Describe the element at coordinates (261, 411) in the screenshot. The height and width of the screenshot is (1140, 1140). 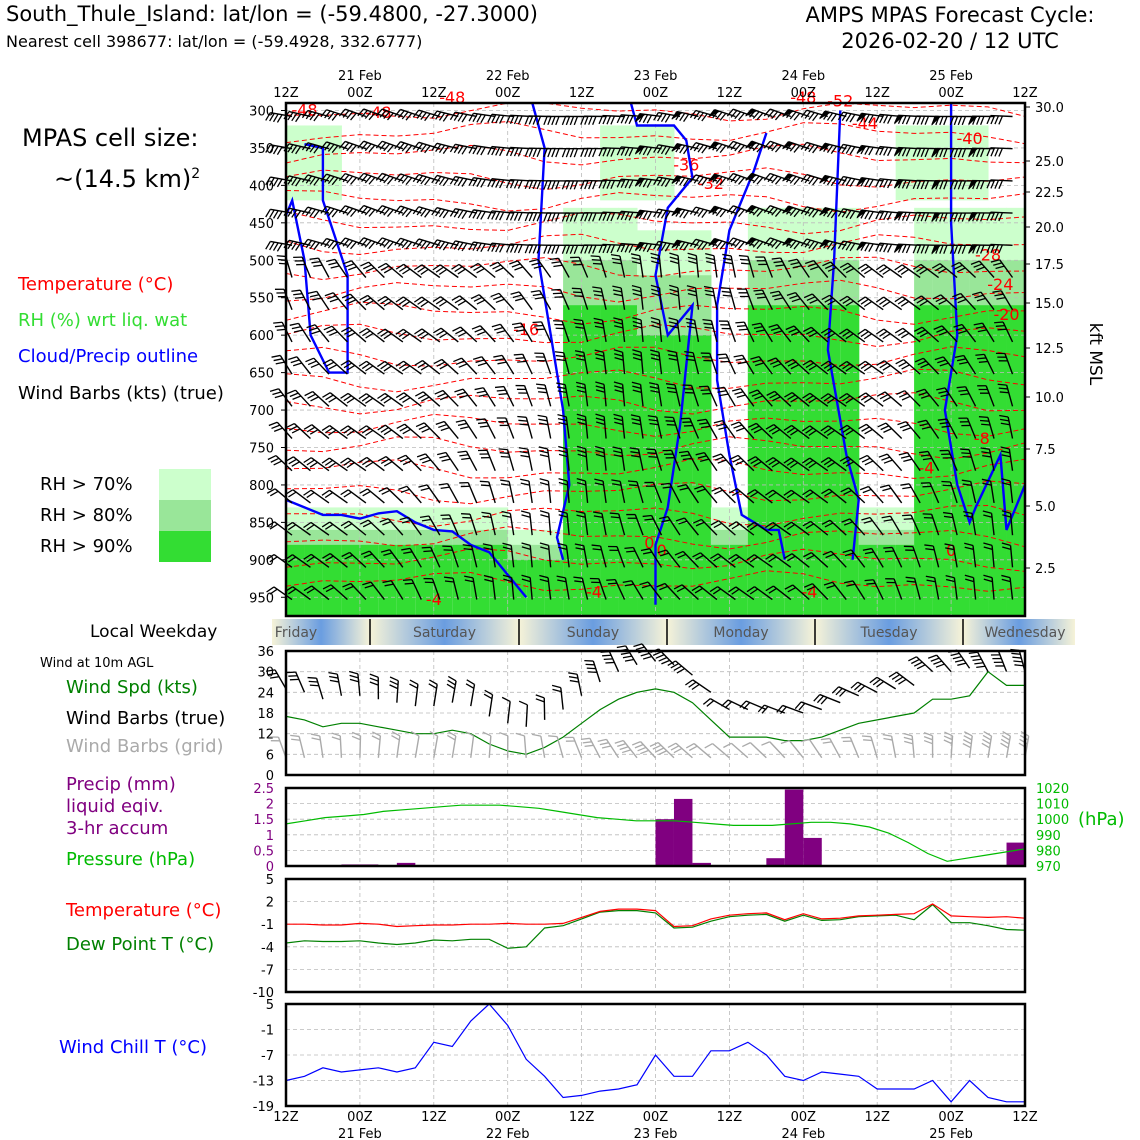
I see `pressure-tick-label: 700` at that location.